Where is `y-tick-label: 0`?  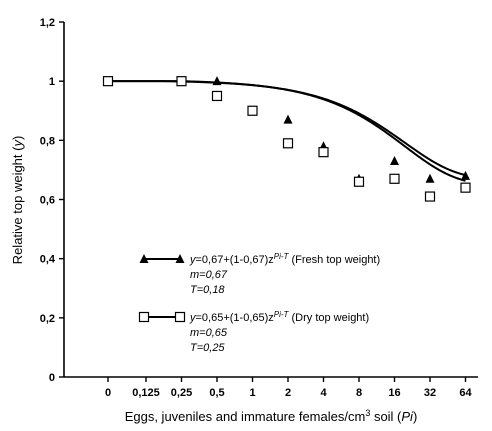 y-tick-label: 0 is located at coordinates (52, 378).